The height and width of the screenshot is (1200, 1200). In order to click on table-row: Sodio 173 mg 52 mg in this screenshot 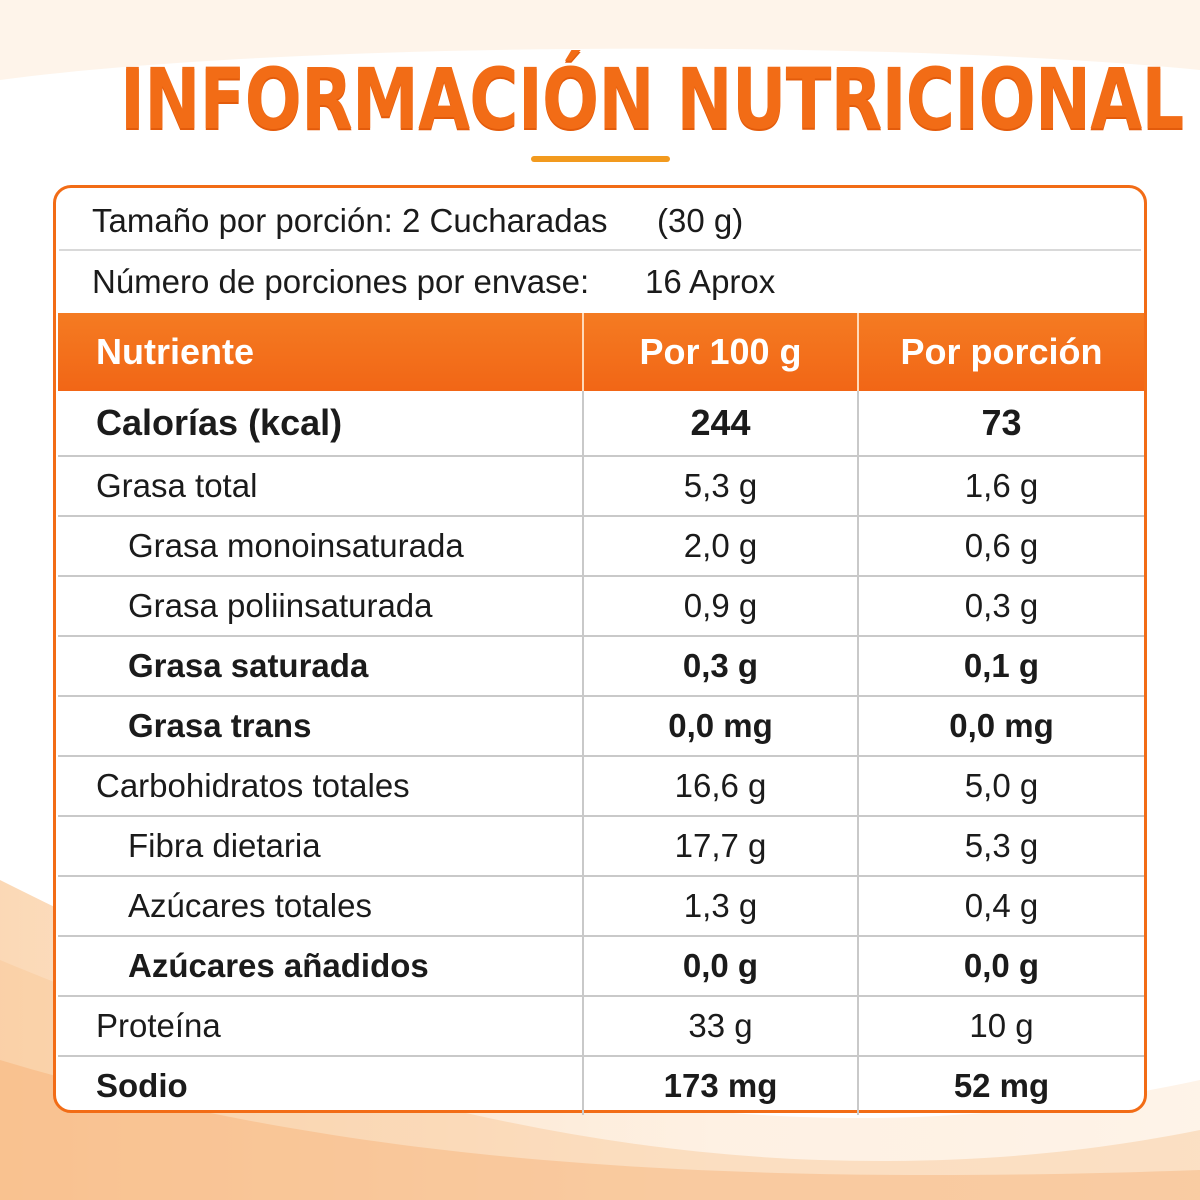, I will do `click(601, 1085)`.